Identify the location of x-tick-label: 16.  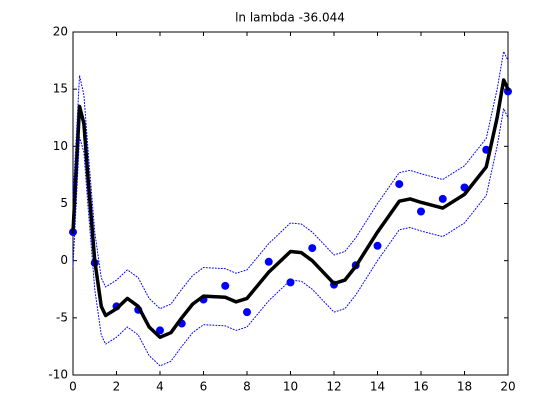
(420, 387).